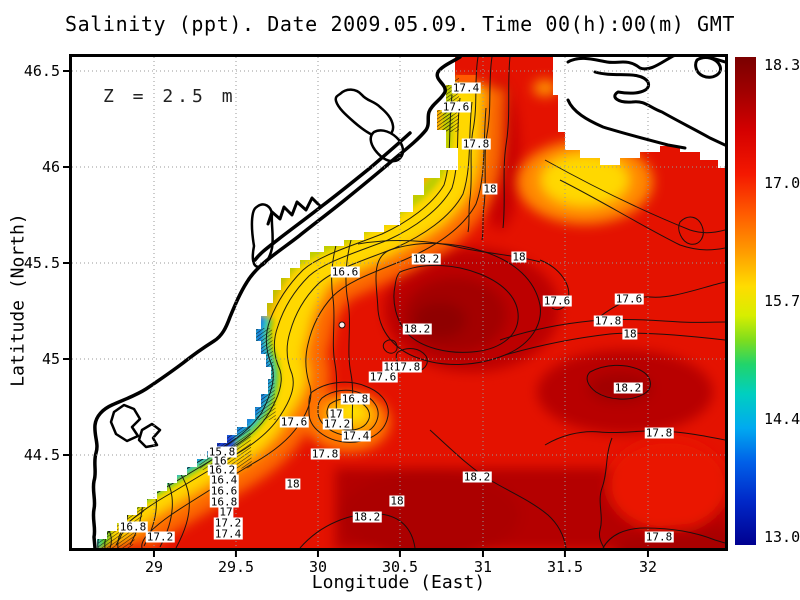 This screenshot has height=600, width=800. What do you see at coordinates (782, 419) in the screenshot?
I see `colorbar-tick: 14.4` at bounding box center [782, 419].